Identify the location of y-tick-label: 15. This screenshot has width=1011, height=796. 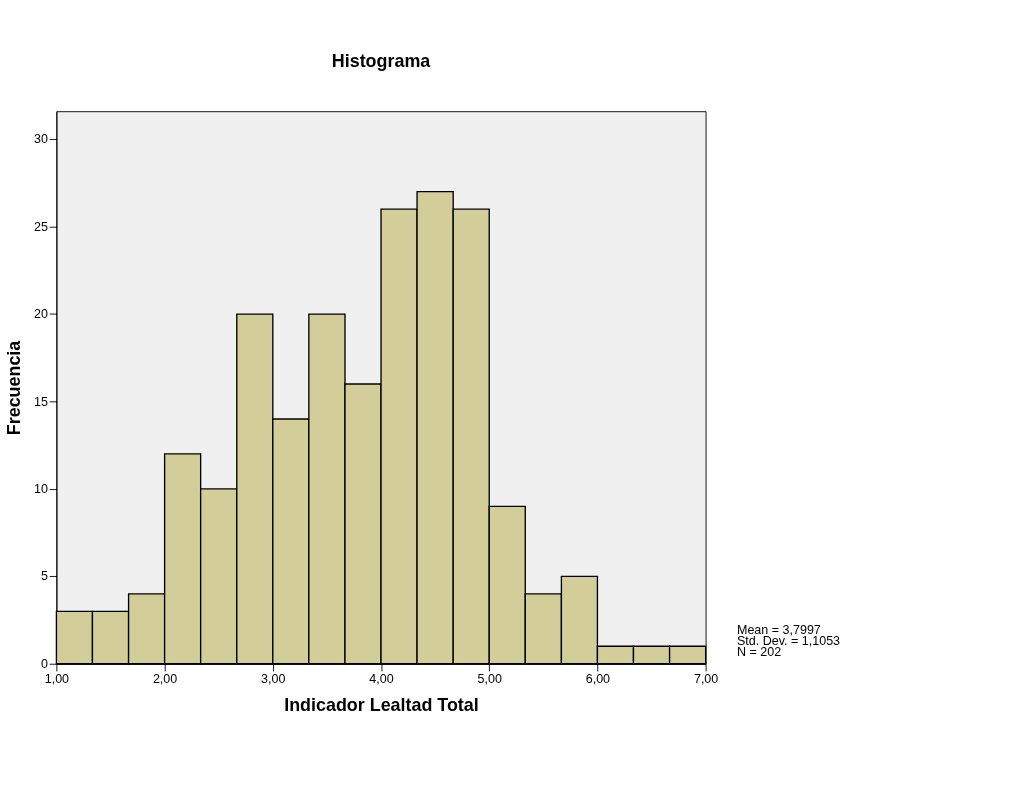
(40, 401).